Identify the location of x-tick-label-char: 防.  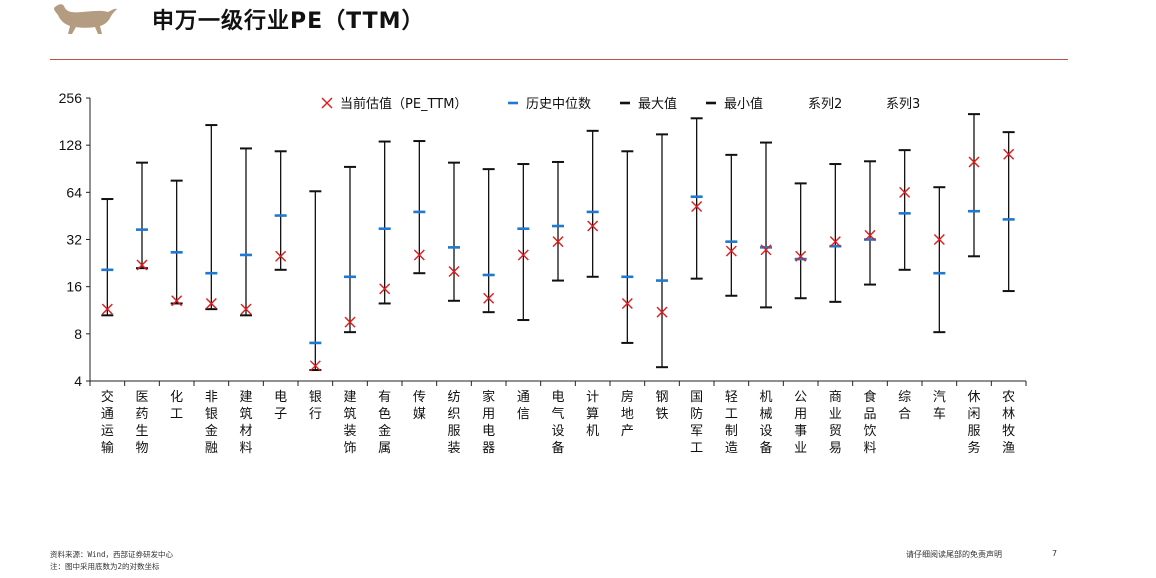
(696, 414).